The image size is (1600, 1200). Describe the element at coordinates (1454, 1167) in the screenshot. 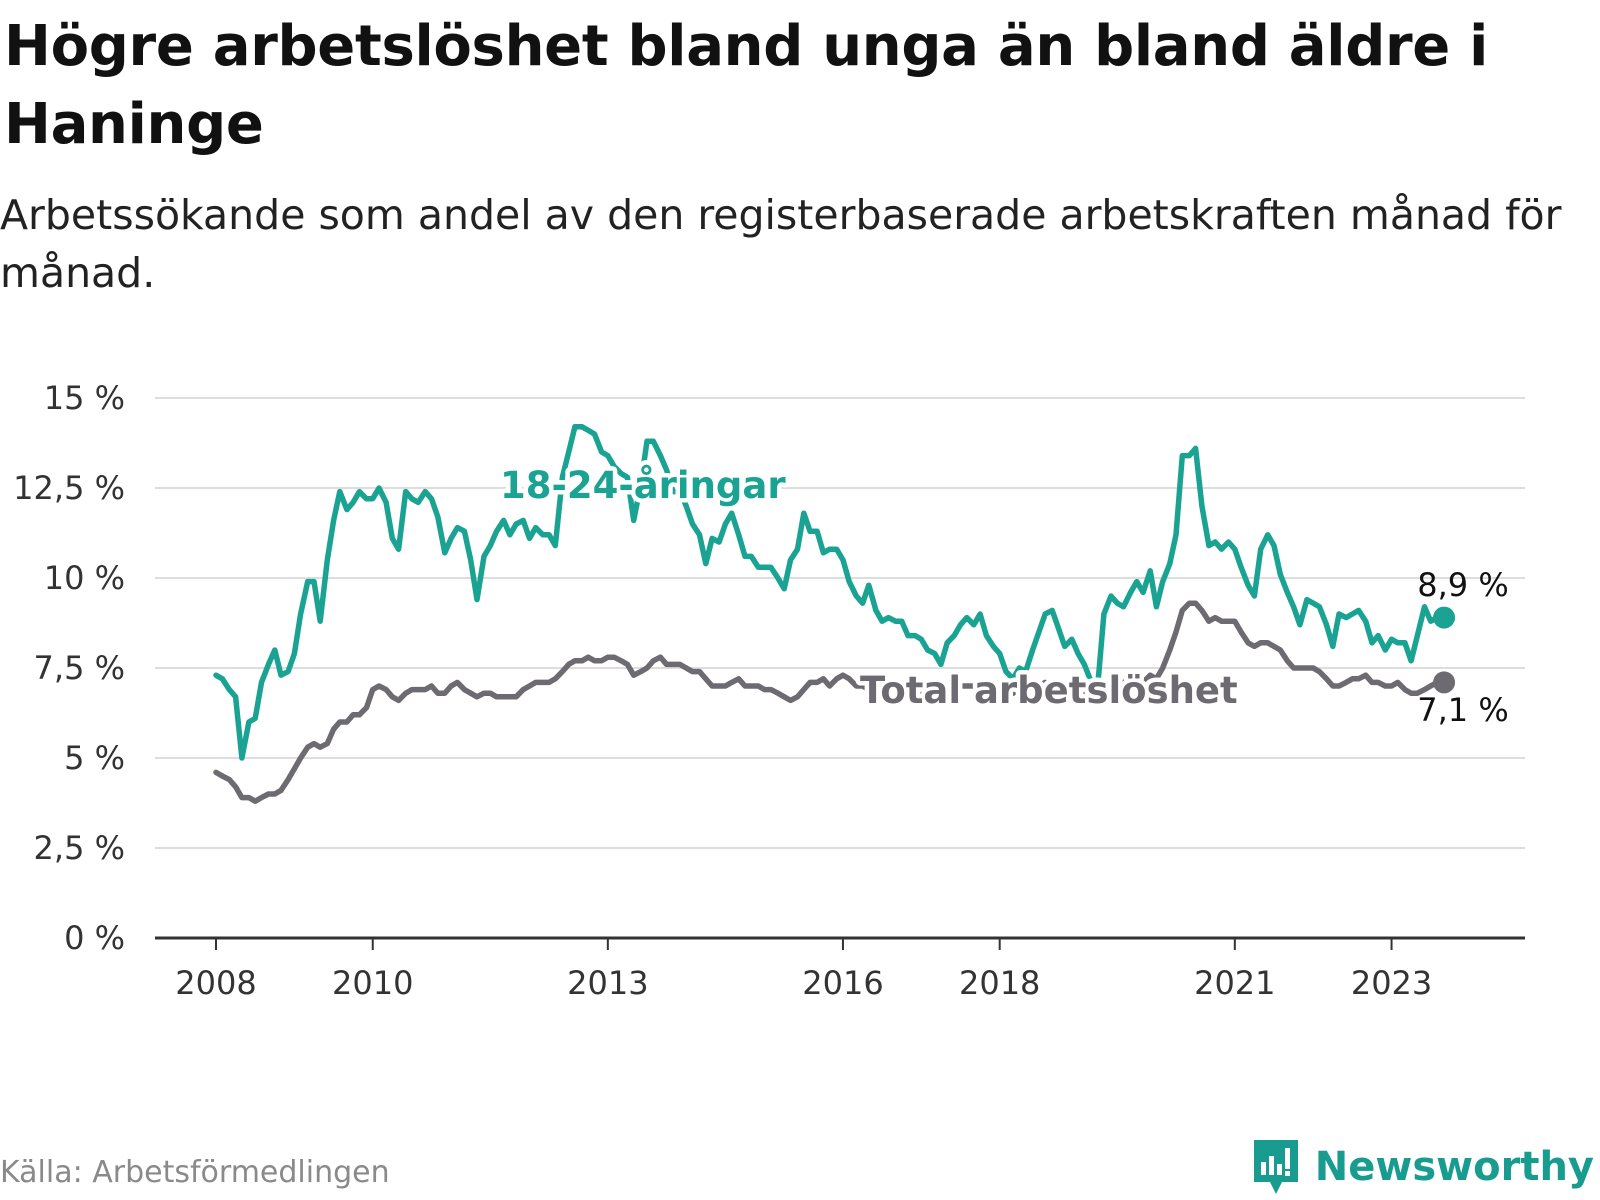

I see `brand-name: Newsworthy` at that location.